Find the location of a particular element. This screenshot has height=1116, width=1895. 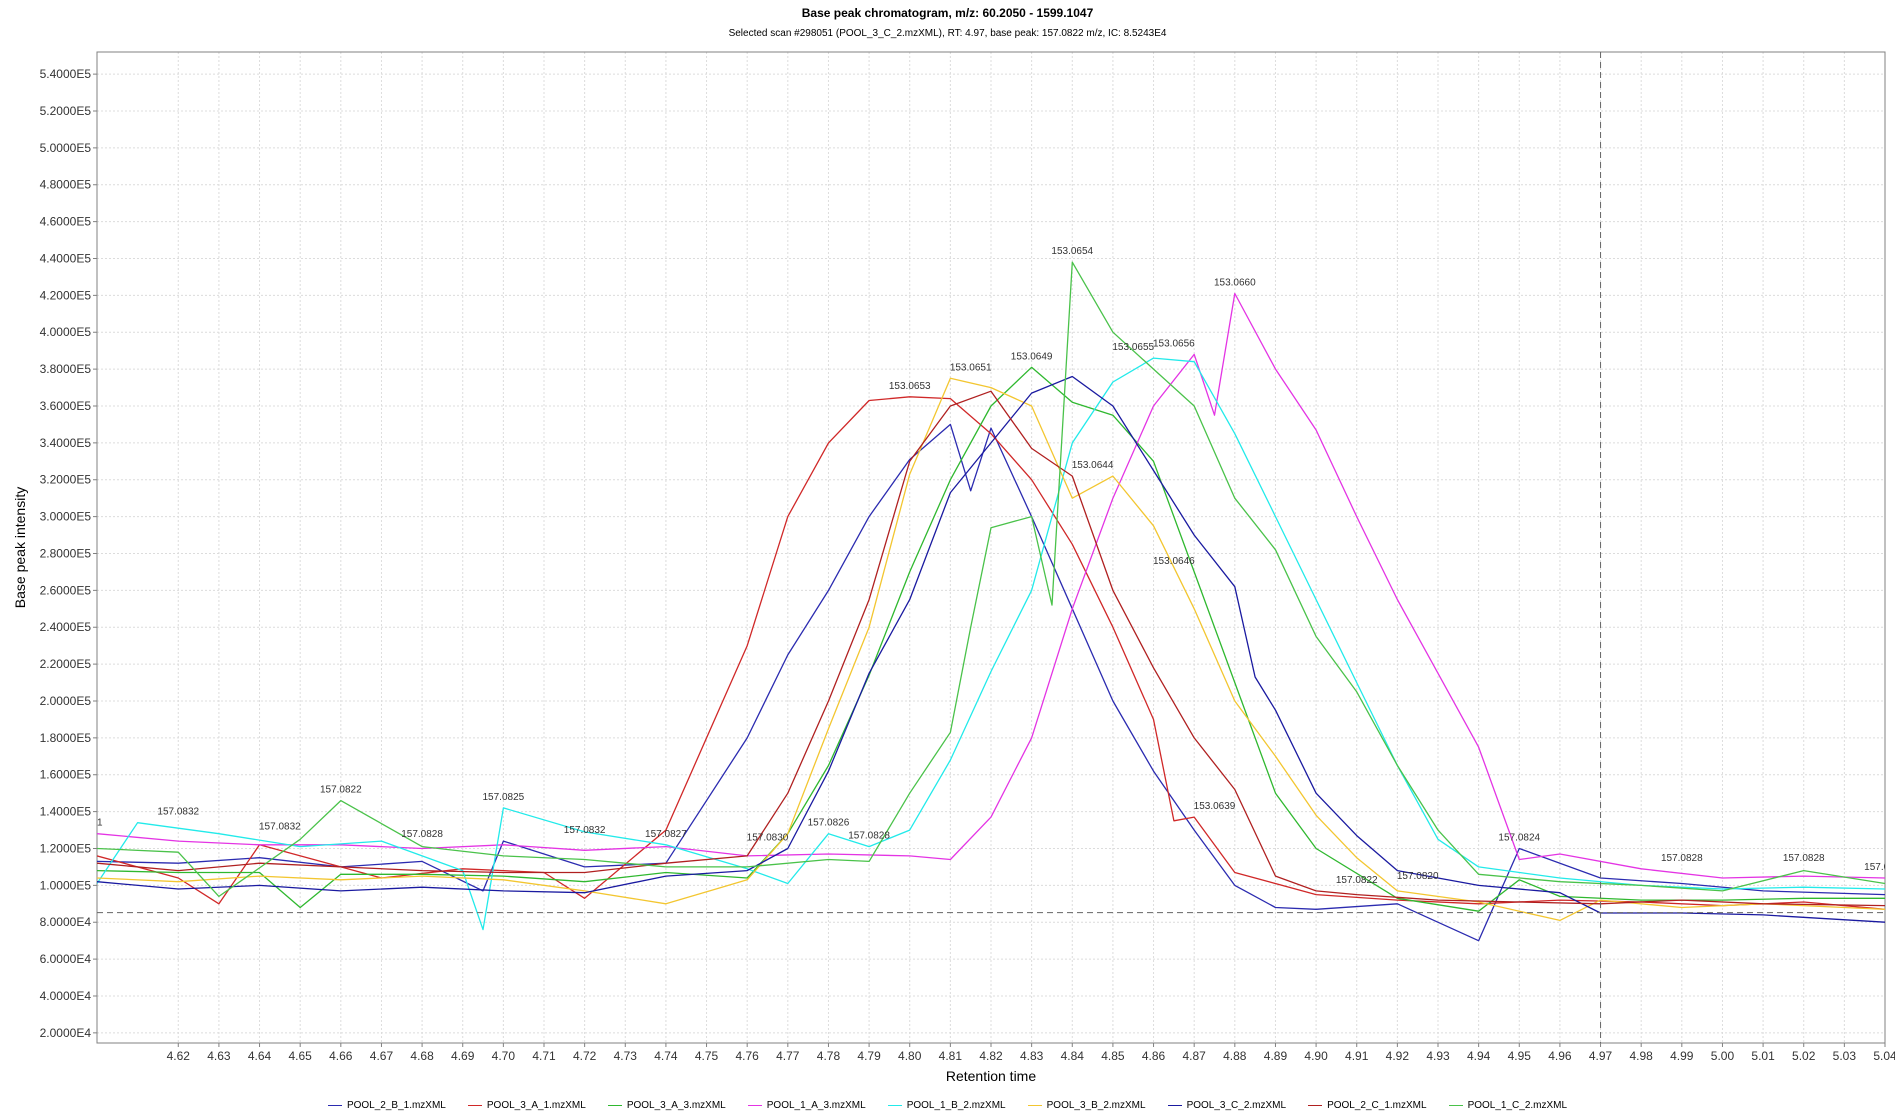

x-tick-label: 4.70 is located at coordinates (504, 1056).